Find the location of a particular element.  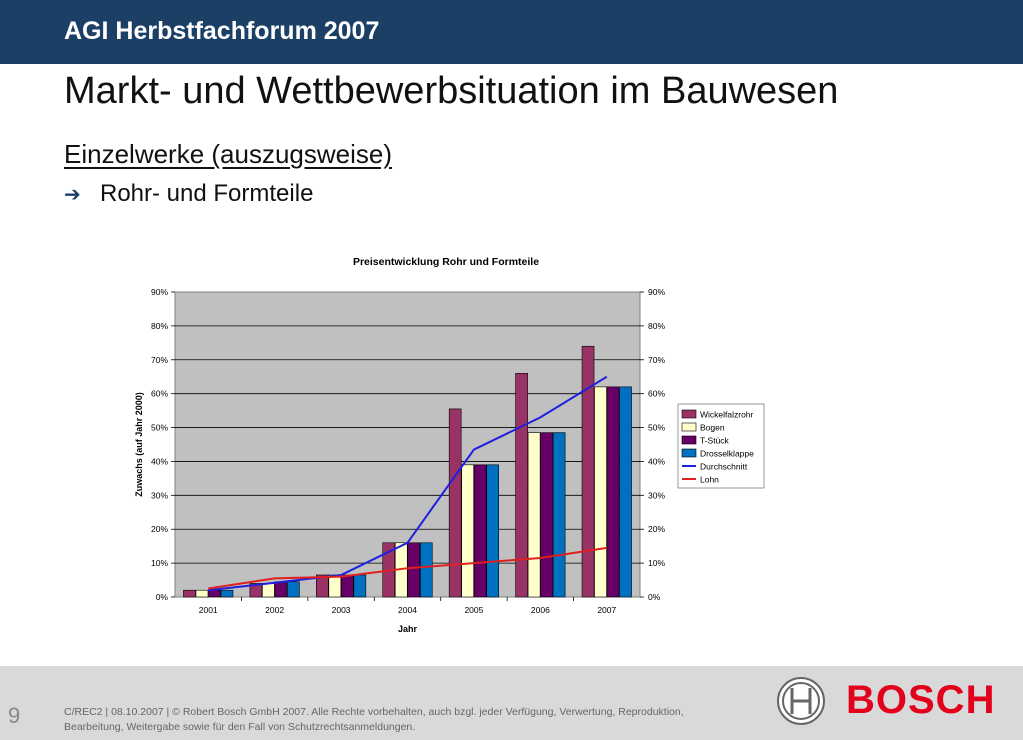

y-tick-label: 20% is located at coordinates (159, 529).